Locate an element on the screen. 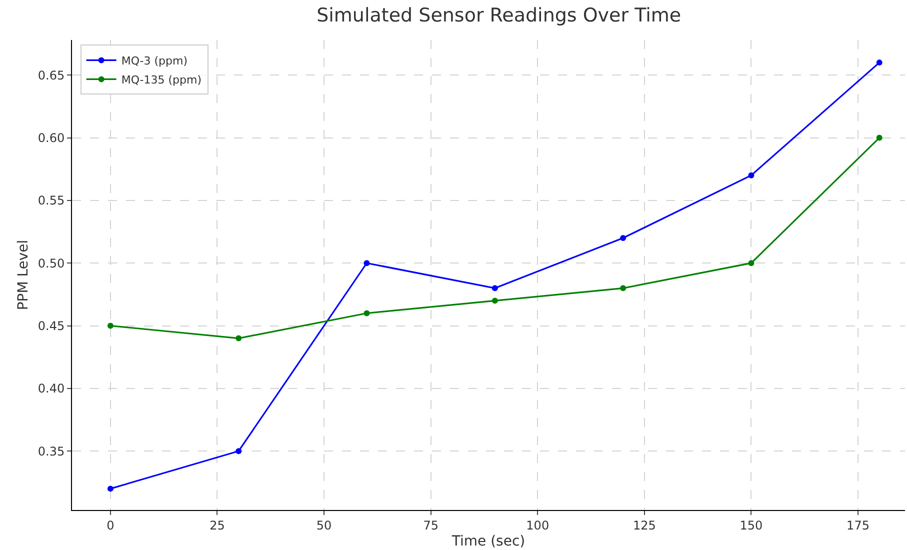 The height and width of the screenshot is (550, 907). x-tick-label: 25 is located at coordinates (217, 525).